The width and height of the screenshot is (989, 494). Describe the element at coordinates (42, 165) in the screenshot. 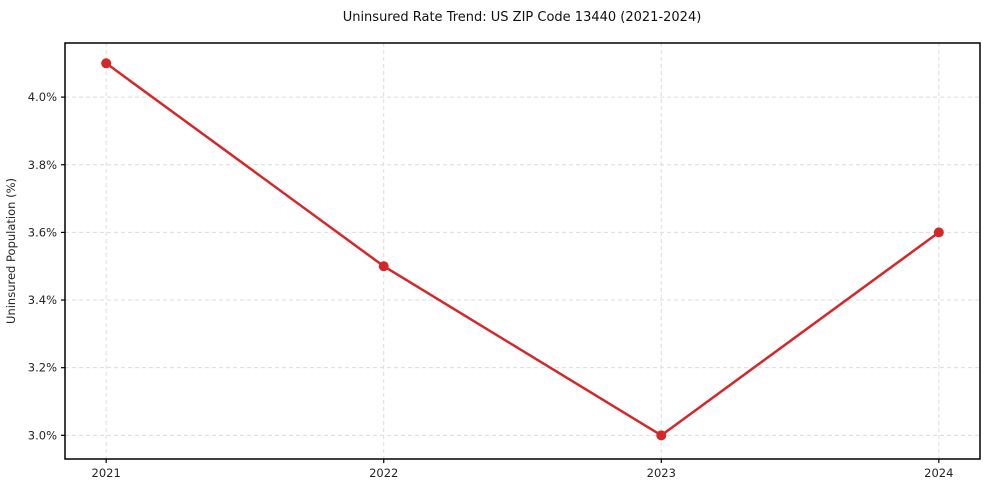

I see `y-tick-label: 3.8%` at that location.